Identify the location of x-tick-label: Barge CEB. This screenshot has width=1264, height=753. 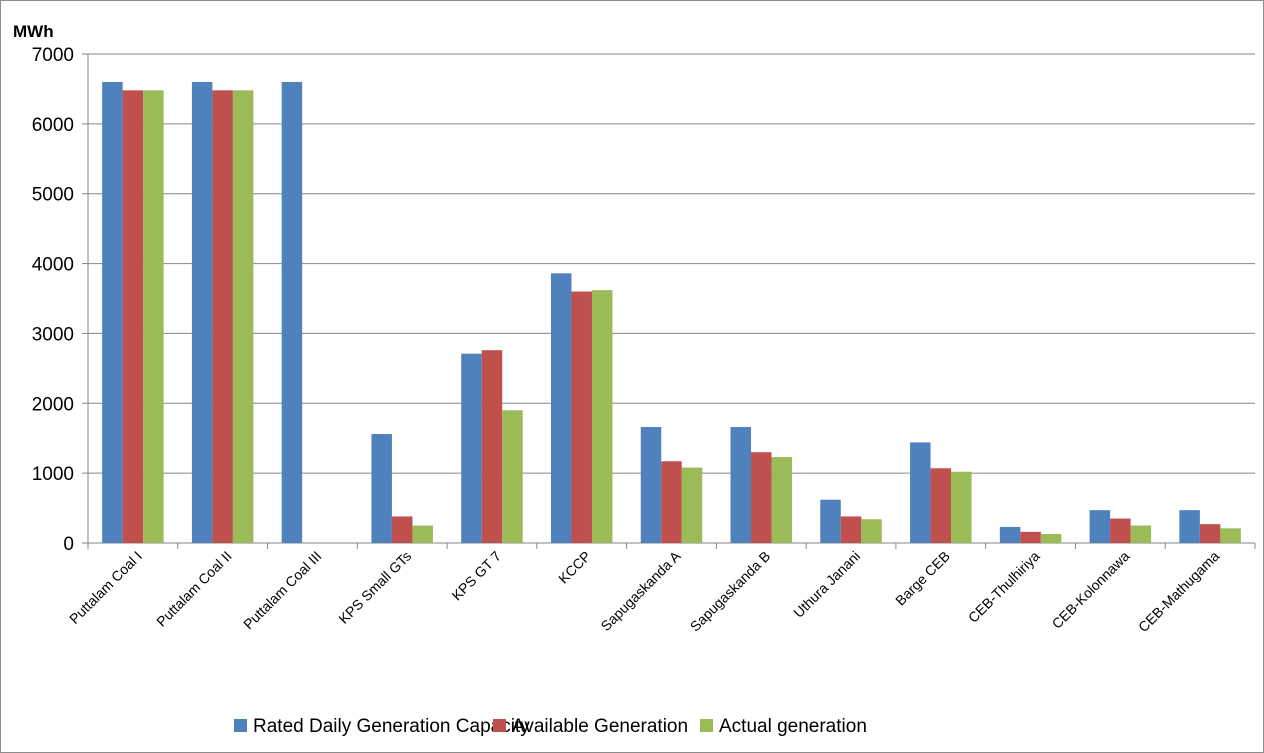
(922, 578).